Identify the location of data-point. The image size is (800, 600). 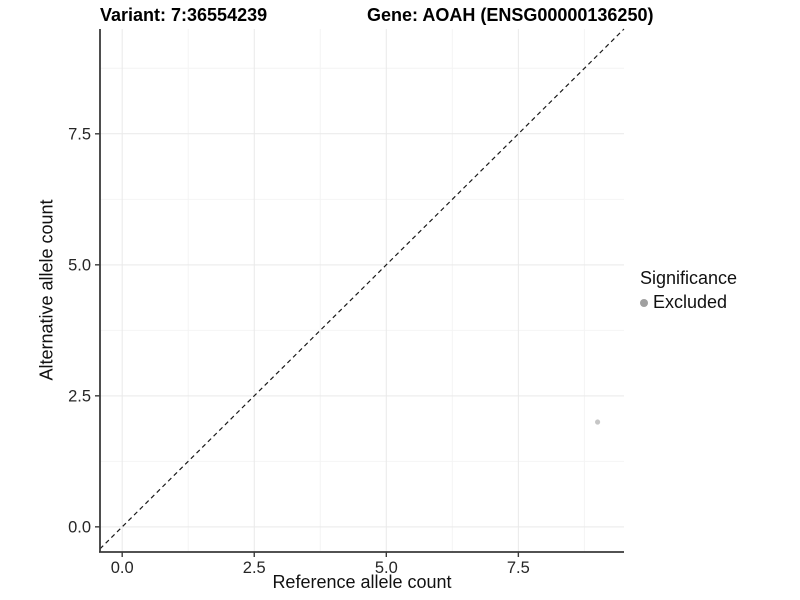
(597, 422).